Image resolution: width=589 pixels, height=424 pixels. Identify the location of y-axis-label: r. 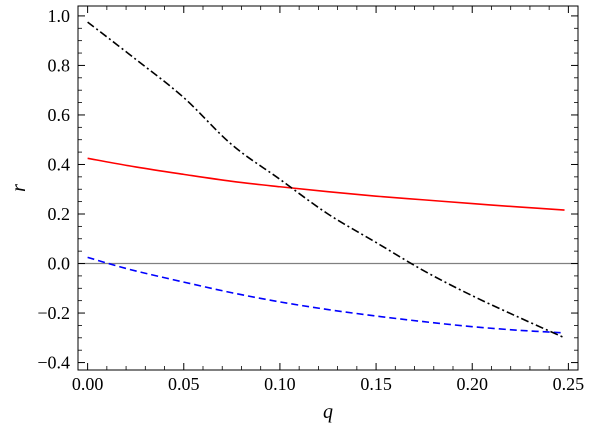
(19, 188).